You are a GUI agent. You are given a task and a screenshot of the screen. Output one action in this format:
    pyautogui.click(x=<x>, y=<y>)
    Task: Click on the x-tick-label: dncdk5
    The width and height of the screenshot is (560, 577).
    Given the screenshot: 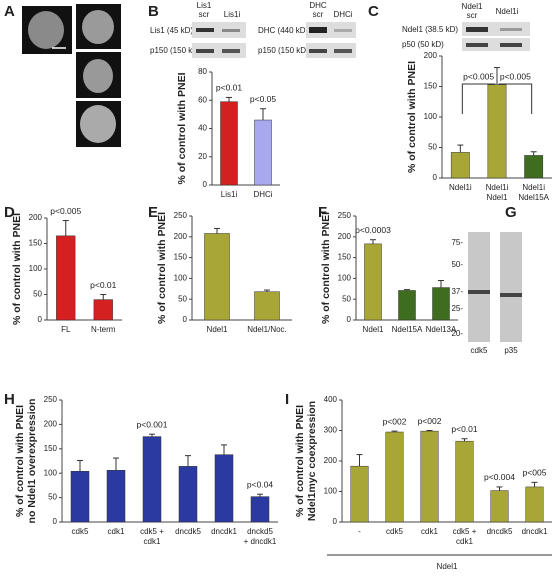 What is the action you would take?
    pyautogui.click(x=188, y=531)
    